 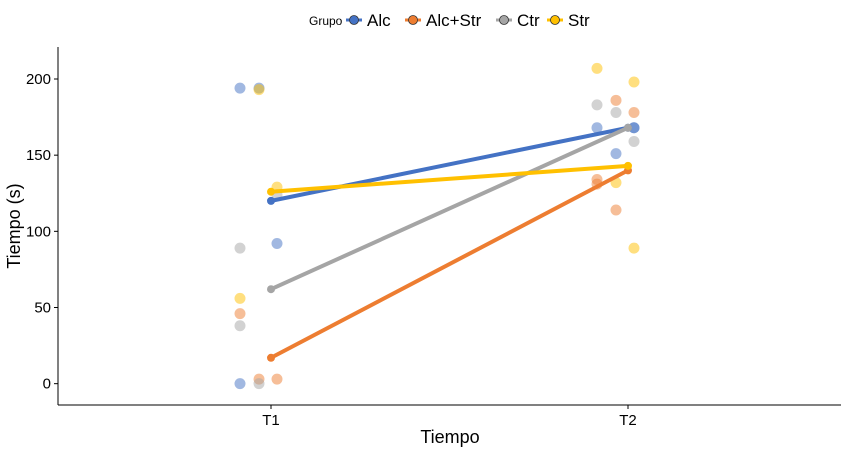 I want to click on legend-item-str: Str, so click(x=568, y=20).